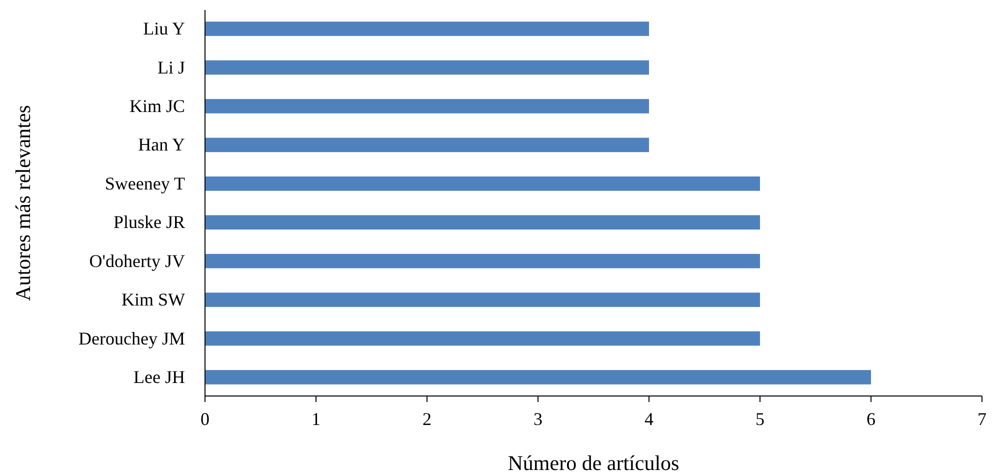  I want to click on x-tick-label: 5, so click(760, 418).